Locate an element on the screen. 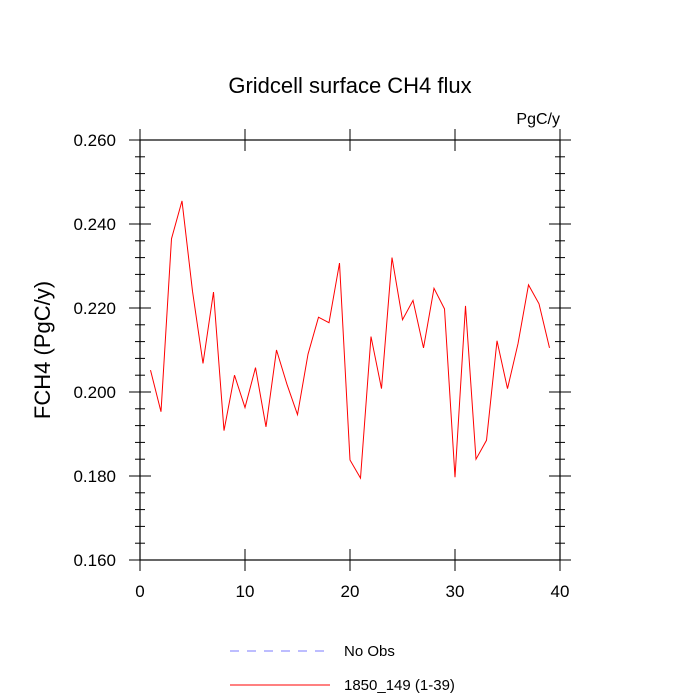 Image resolution: width=700 pixels, height=700 pixels. x-tick-label: 10 is located at coordinates (245, 591).